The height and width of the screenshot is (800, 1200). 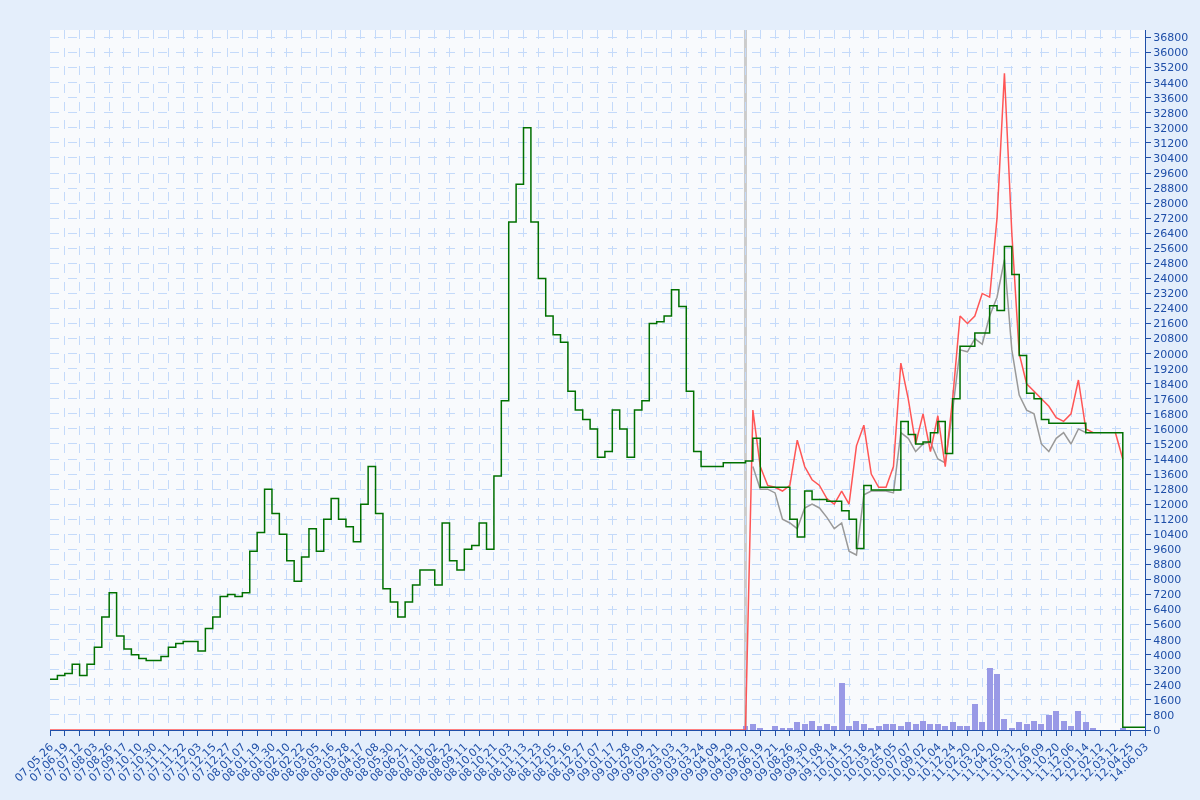 What do you see at coordinates (1171, 173) in the screenshot?
I see `y-tick-label: 29600` at bounding box center [1171, 173].